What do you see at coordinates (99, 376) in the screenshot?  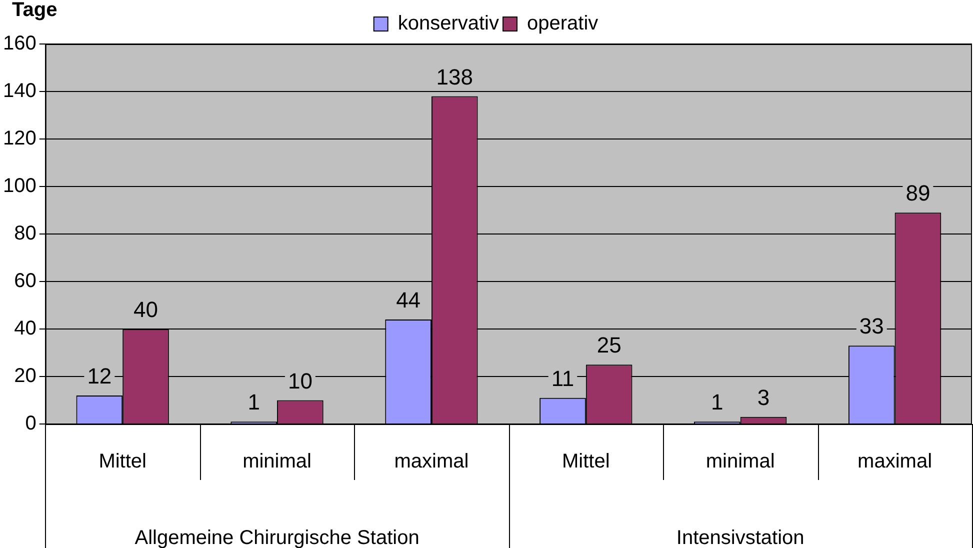 I see `data-label: 12` at bounding box center [99, 376].